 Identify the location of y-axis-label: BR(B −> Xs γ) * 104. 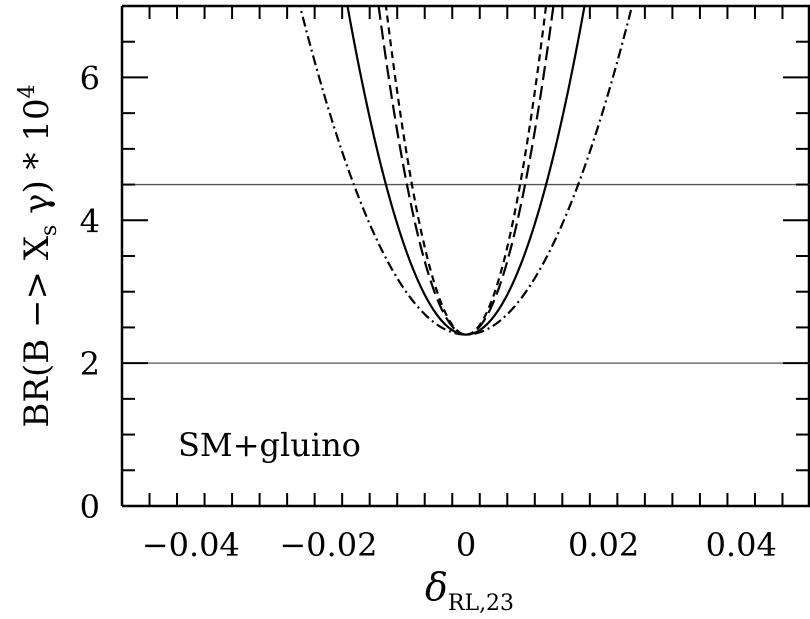
(38, 255).